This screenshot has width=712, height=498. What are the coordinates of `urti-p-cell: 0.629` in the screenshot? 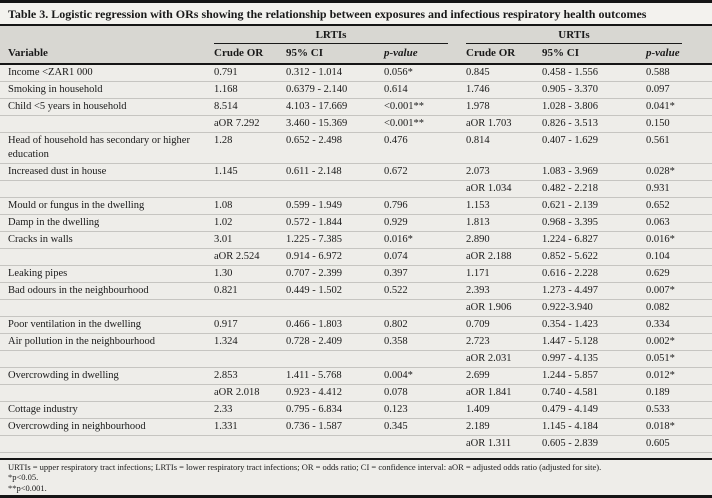 It's located at (658, 273).